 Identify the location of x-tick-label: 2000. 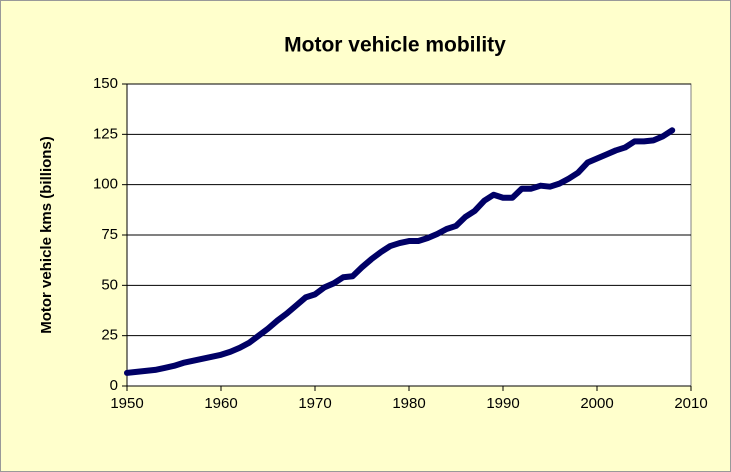
(596, 403).